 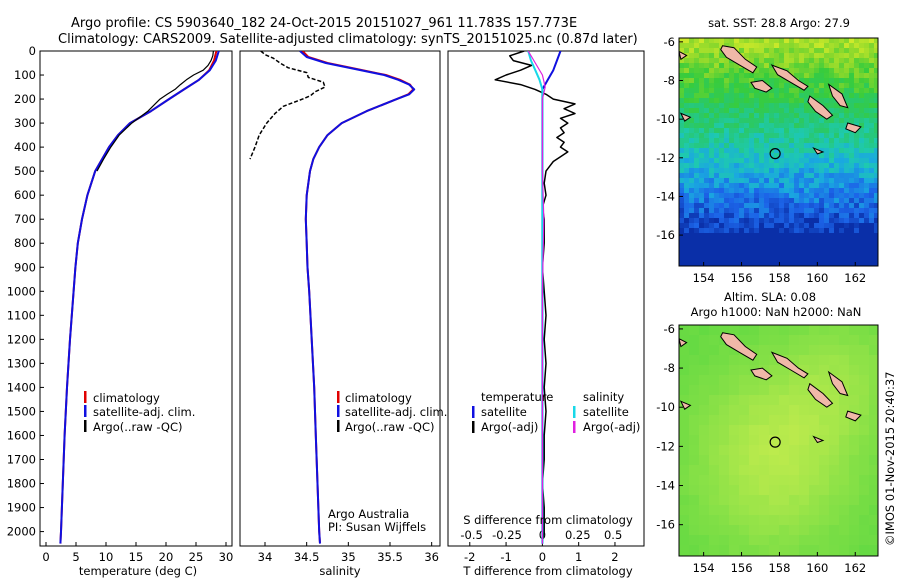 I want to click on lon-tick-label: 156, so click(x=742, y=278).